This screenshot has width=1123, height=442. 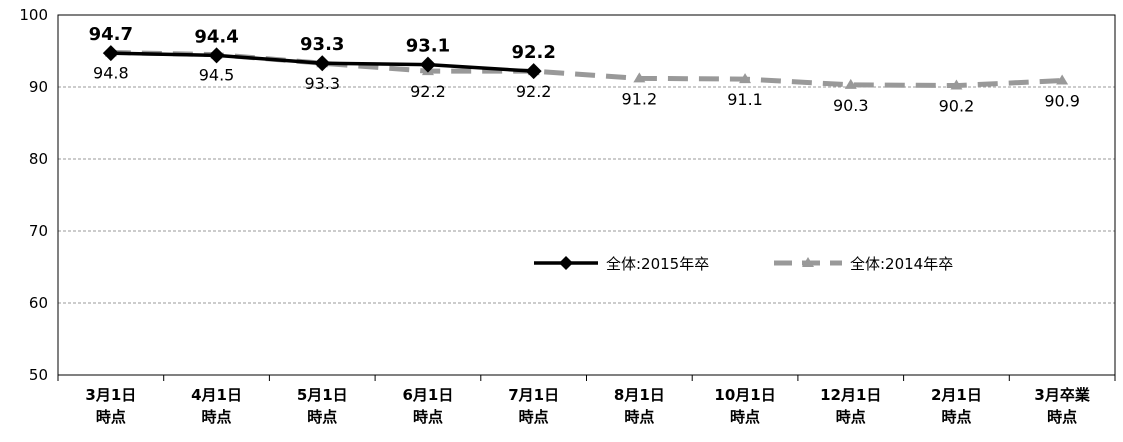 I want to click on x-tick-label: 4月1日時点, so click(x=216, y=406).